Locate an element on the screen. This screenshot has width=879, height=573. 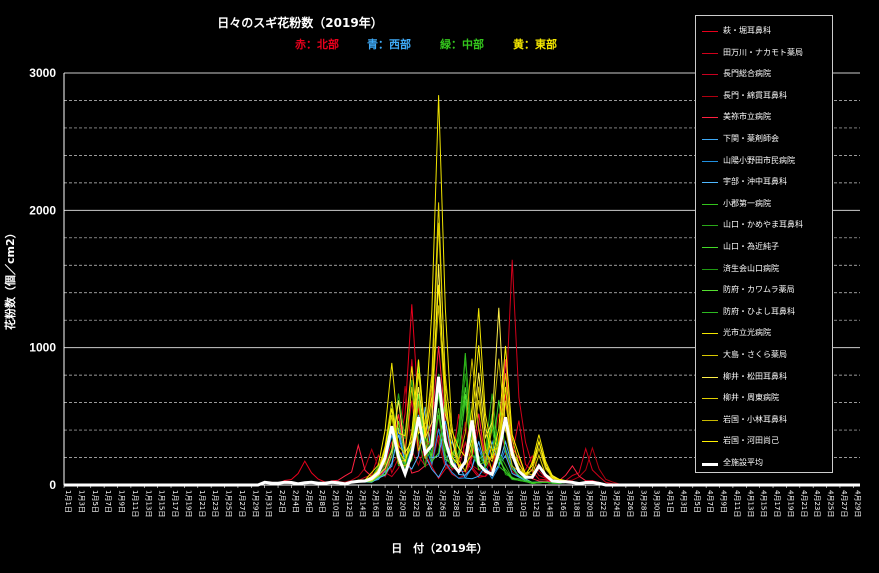
legend-item: 柳井・周東病院 is located at coordinates (764, 399).